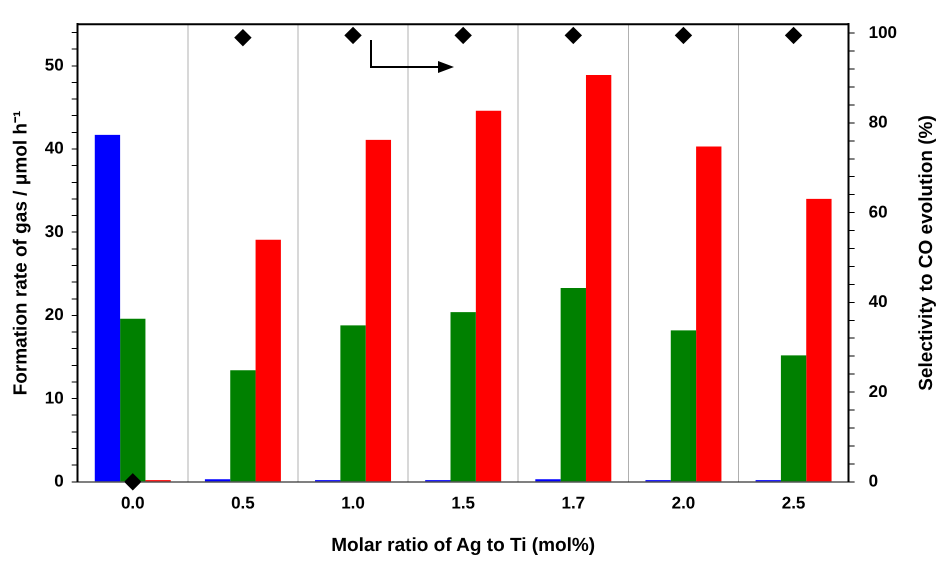 The width and height of the screenshot is (951, 567). I want to click on y-tick-label: 0, so click(59, 480).